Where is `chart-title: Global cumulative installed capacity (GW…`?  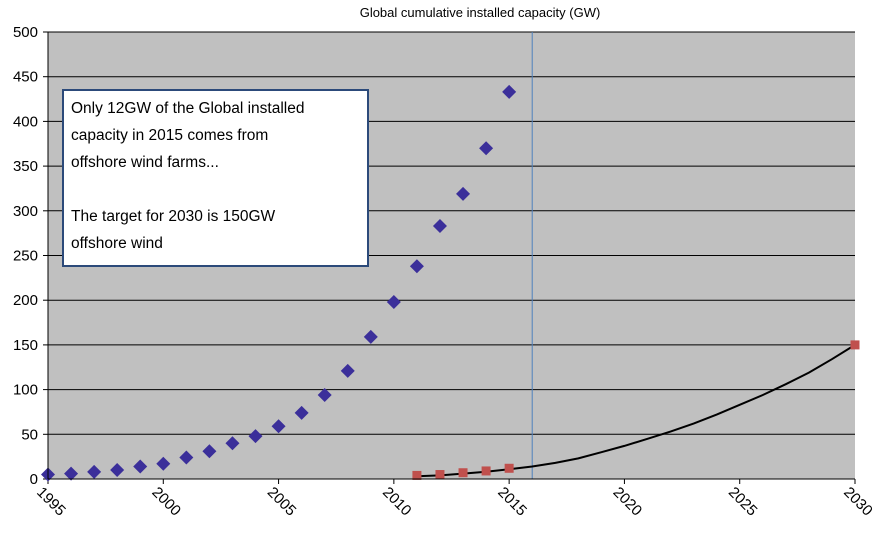
chart-title: Global cumulative installed capacity (GW… is located at coordinates (480, 12).